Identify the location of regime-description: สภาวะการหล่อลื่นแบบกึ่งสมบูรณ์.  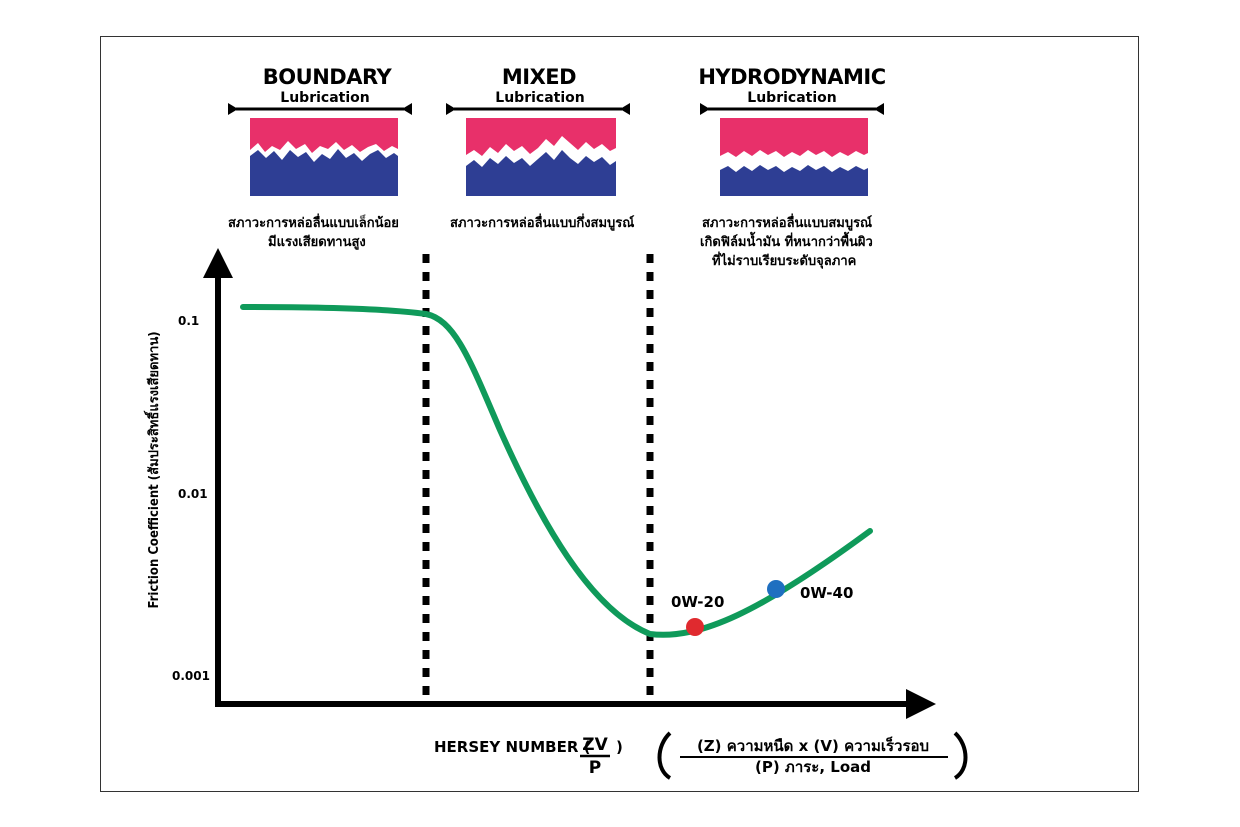
(542, 222).